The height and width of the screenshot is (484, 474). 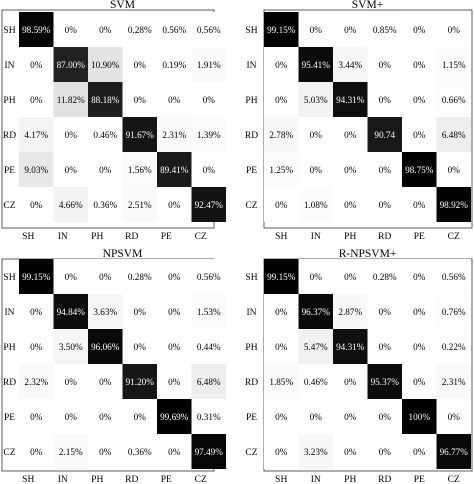 I want to click on panel-title: SVM, so click(x=122, y=5).